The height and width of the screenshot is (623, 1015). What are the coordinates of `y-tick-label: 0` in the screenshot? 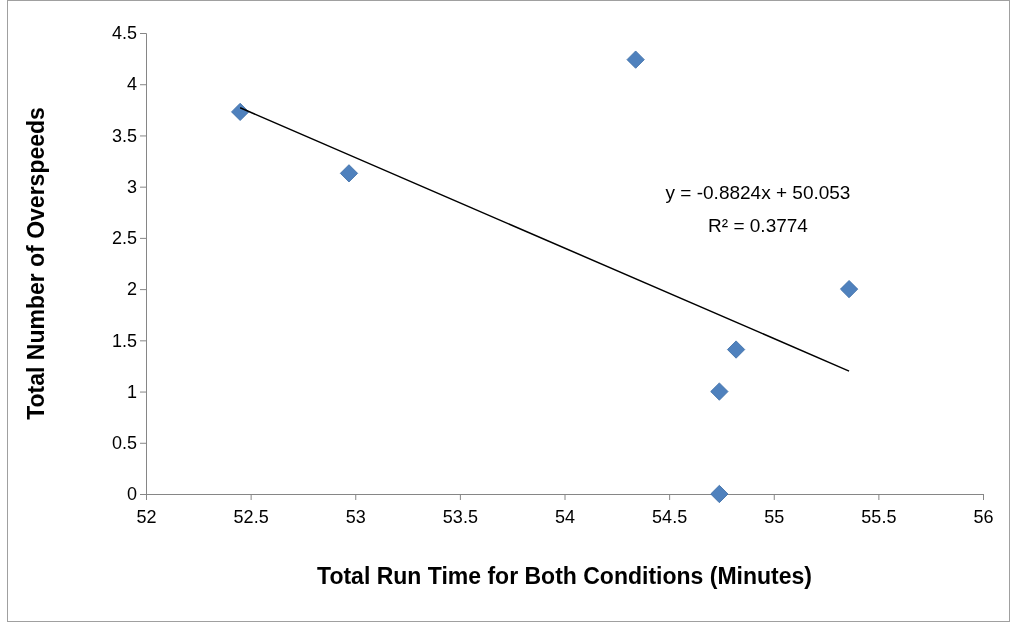 It's located at (131, 494).